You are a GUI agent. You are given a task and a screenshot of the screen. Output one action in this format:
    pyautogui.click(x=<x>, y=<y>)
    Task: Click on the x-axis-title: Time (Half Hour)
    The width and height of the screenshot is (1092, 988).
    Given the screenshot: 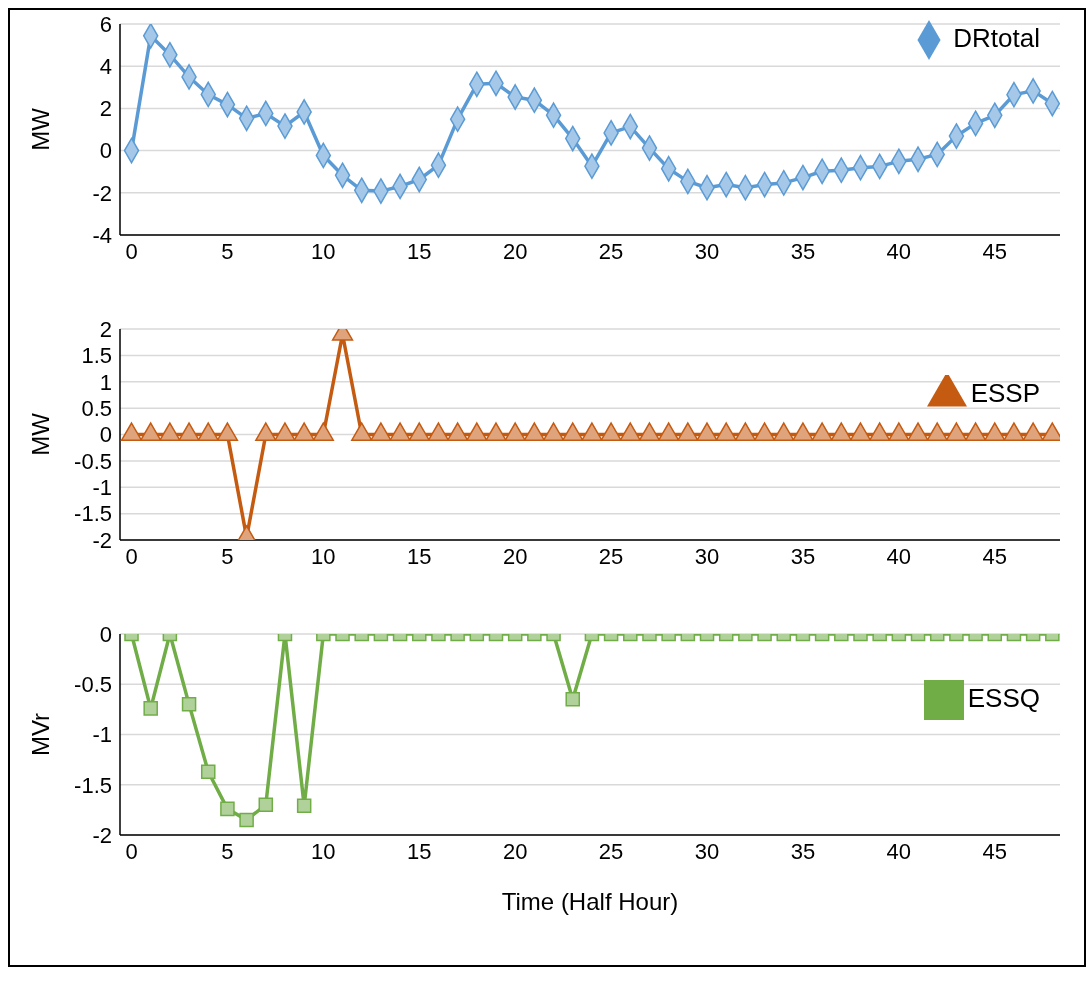 What is the action you would take?
    pyautogui.click(x=590, y=901)
    